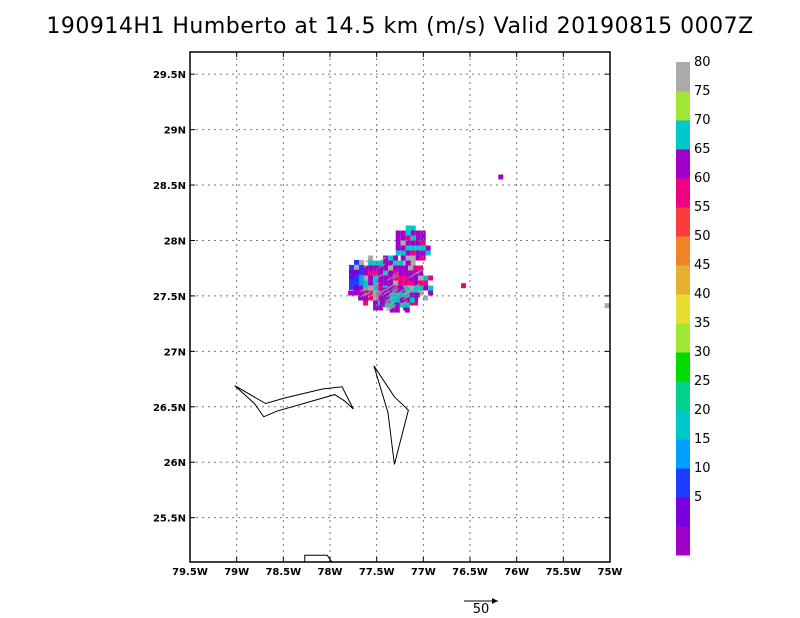 Image resolution: width=800 pixels, height=618 pixels. What do you see at coordinates (702, 410) in the screenshot?
I see `colorbar-label: 20` at bounding box center [702, 410].